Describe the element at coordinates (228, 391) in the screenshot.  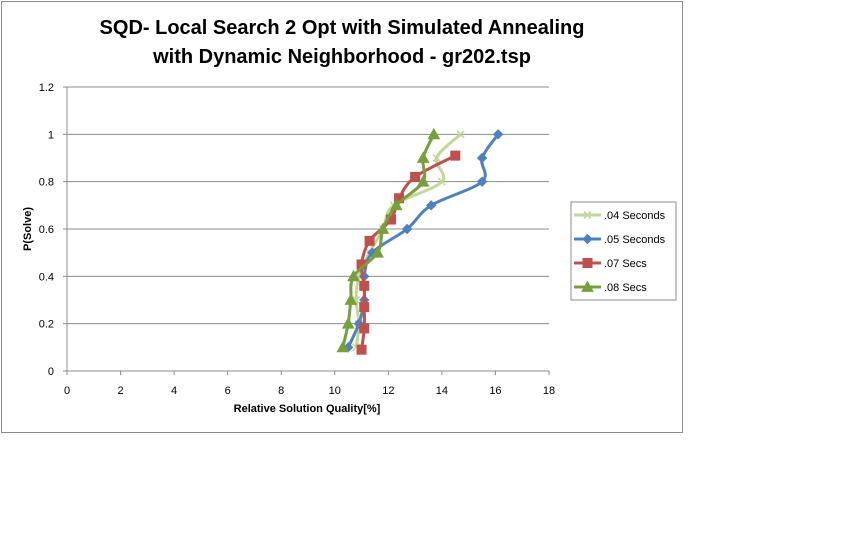
I see `x-tick-label-3: 6` at that location.